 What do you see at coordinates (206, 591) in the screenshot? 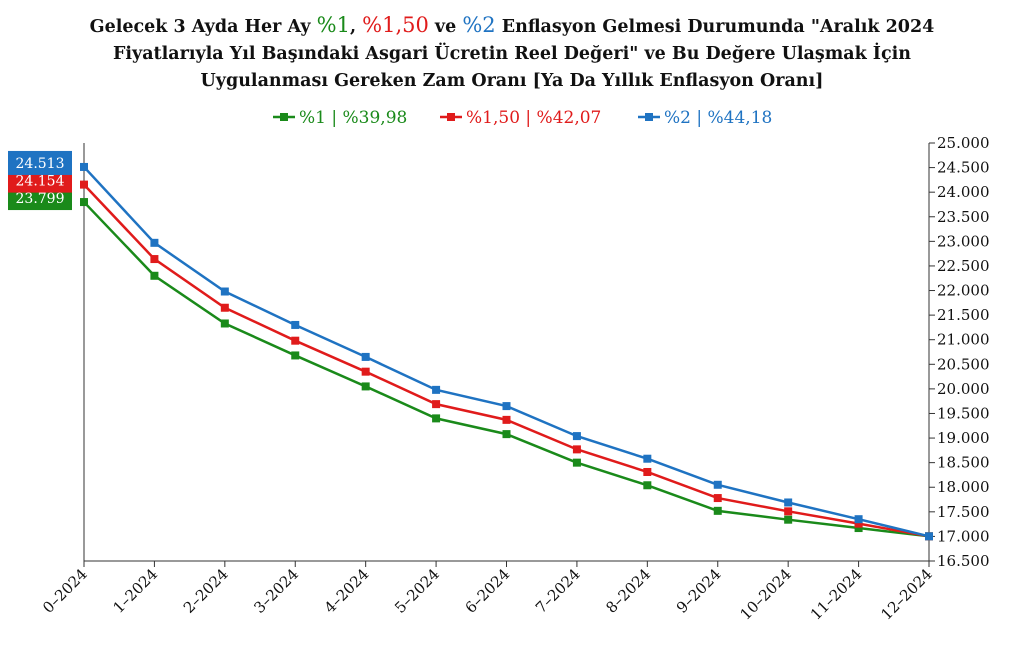
I see `x-tick-label: 2–2024` at bounding box center [206, 591].